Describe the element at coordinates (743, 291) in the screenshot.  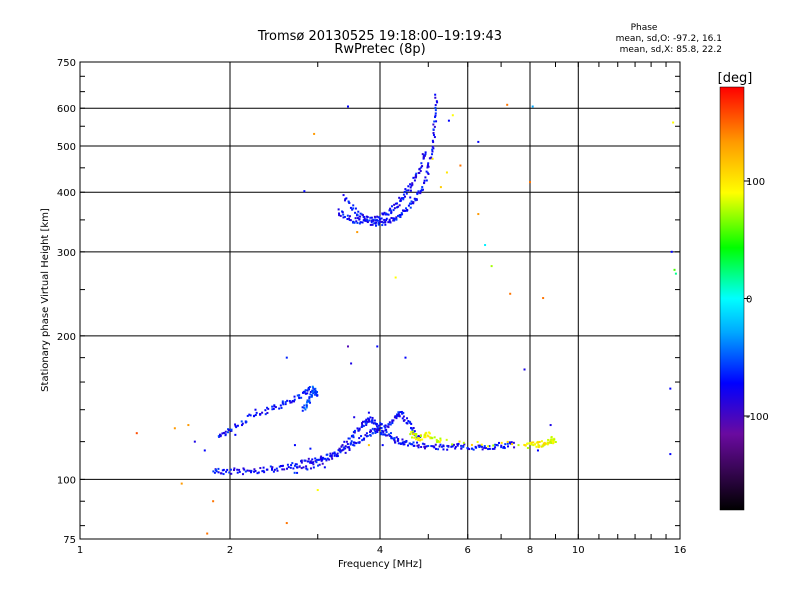
I see `colorbar: [deg] 100 0 -100` at that location.